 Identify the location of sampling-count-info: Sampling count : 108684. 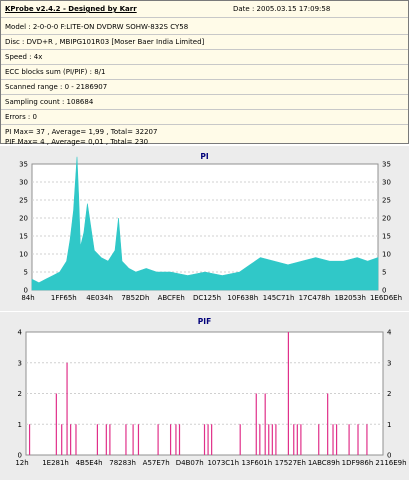
(49, 102).